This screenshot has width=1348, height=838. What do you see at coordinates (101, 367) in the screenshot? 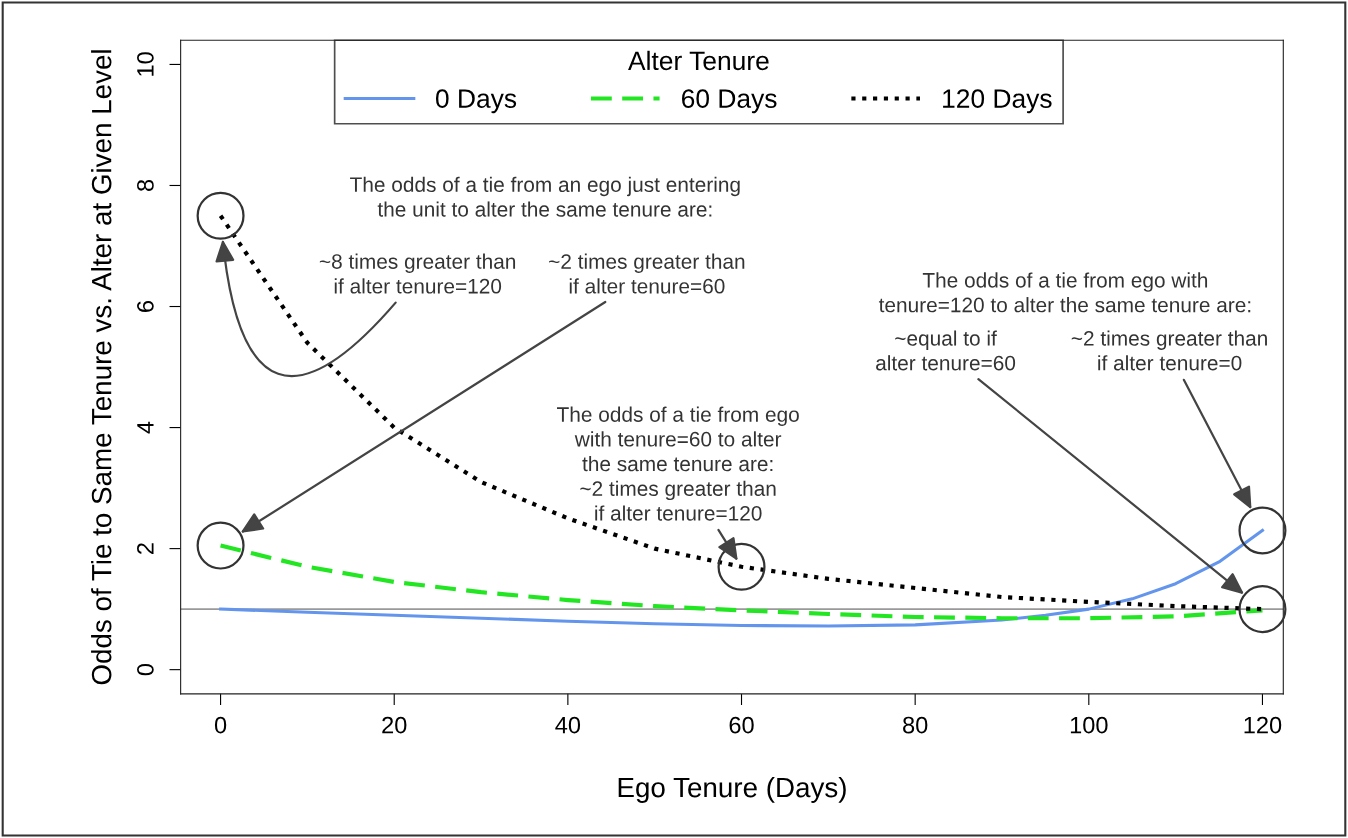
I see `y-axis-title: Odds of Tie to Same Tenure vs. Alter at Given Level` at bounding box center [101, 367].